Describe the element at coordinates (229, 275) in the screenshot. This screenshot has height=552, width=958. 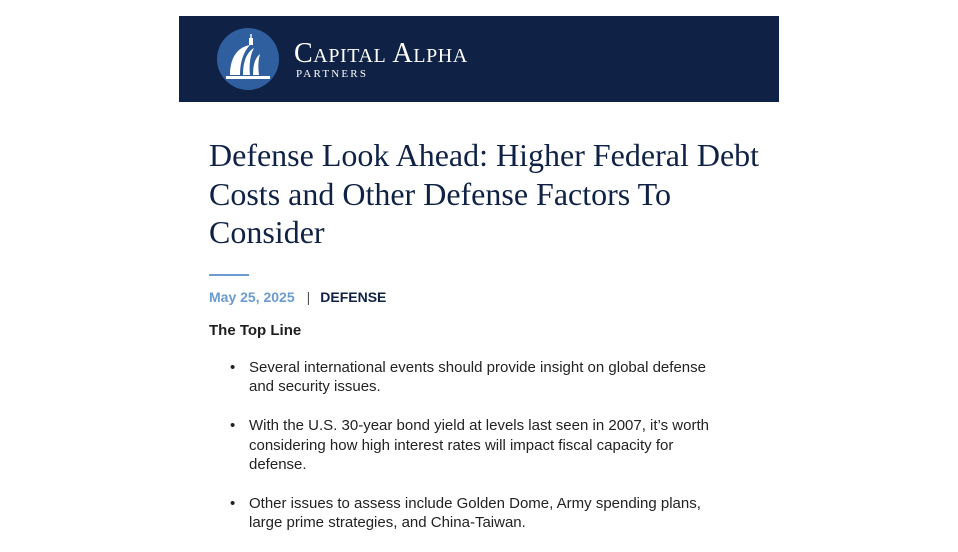
I see `title-divider` at that location.